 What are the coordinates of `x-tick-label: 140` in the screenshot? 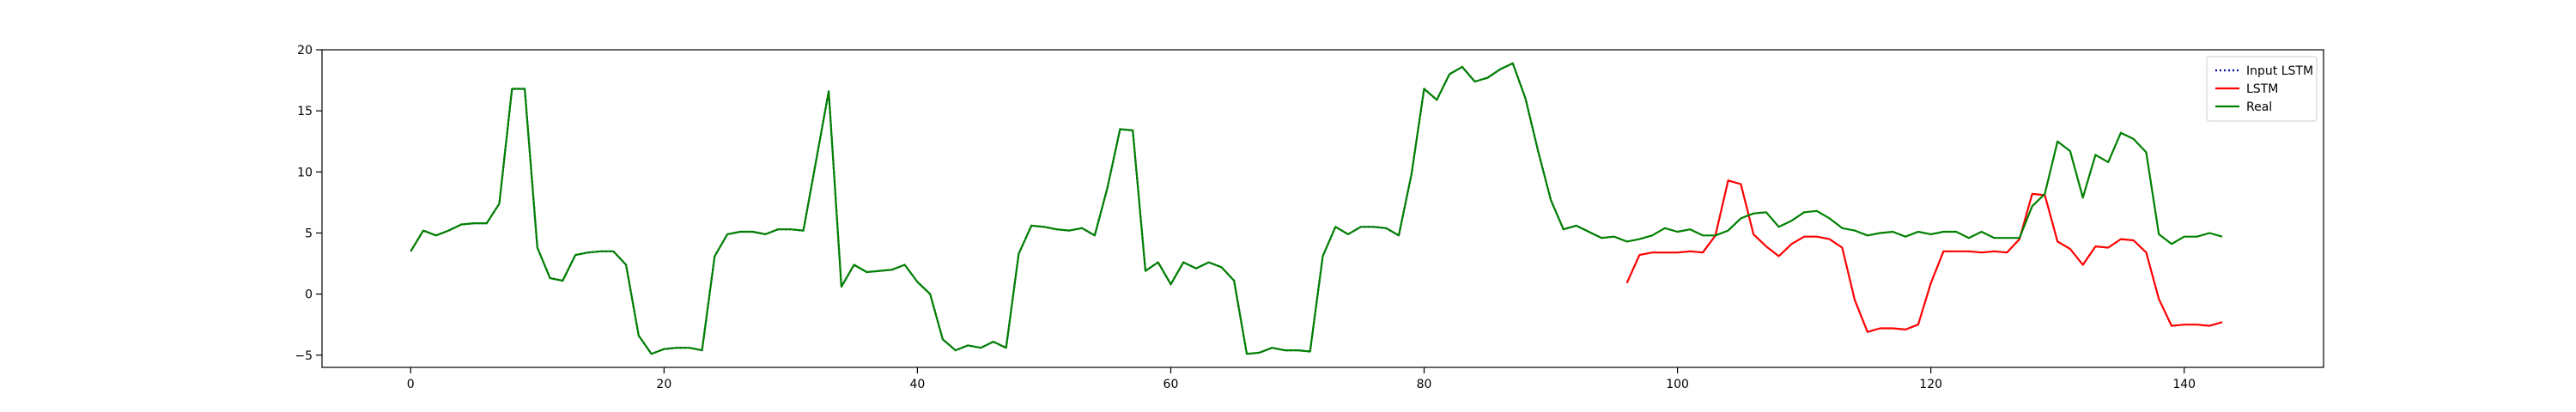 It's located at (2184, 384).